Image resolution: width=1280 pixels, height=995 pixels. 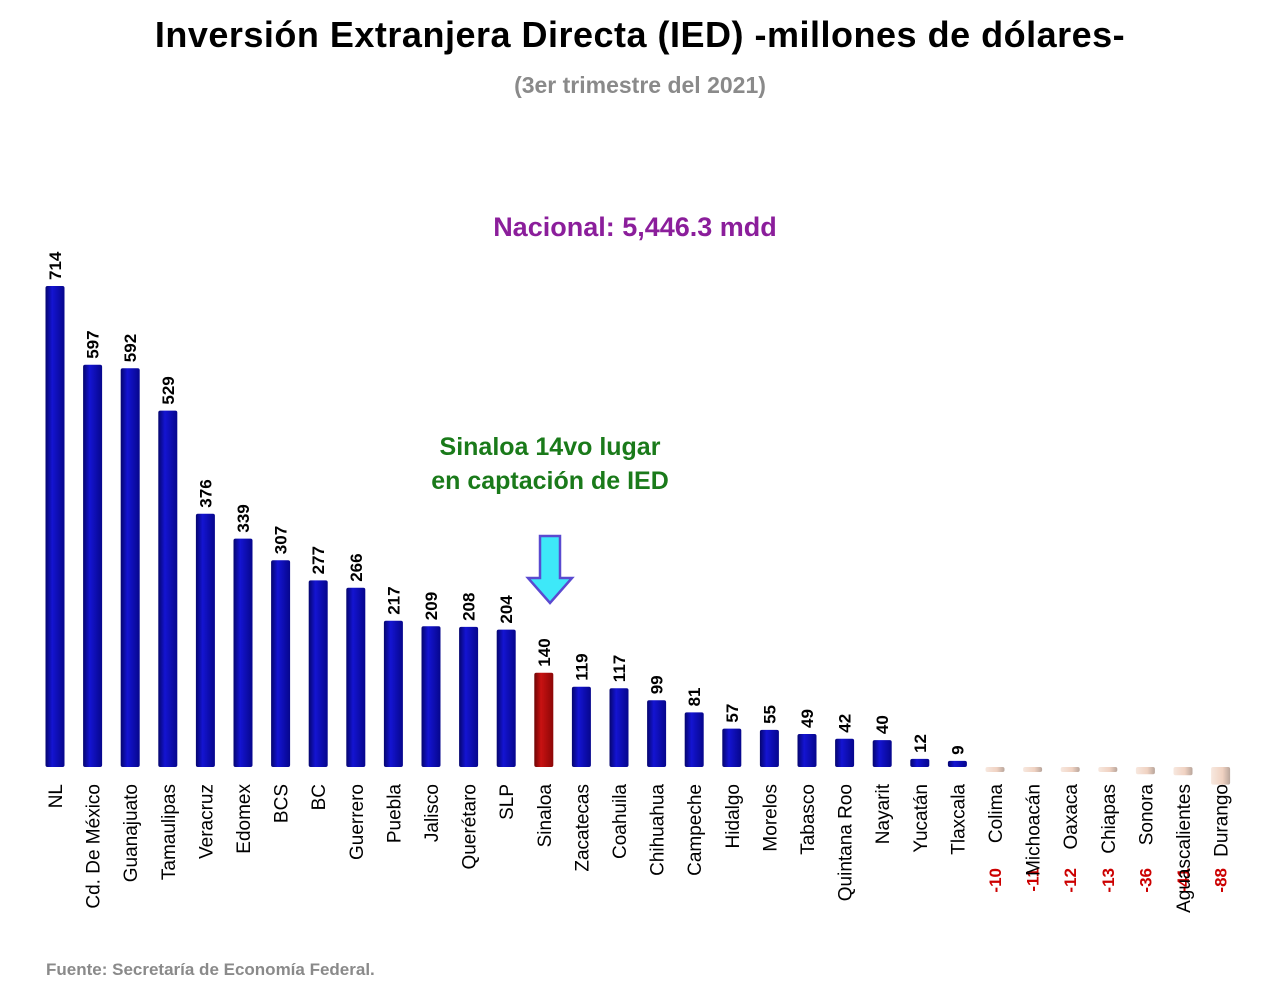 I want to click on value-label-veracruz: 376, so click(x=205, y=493).